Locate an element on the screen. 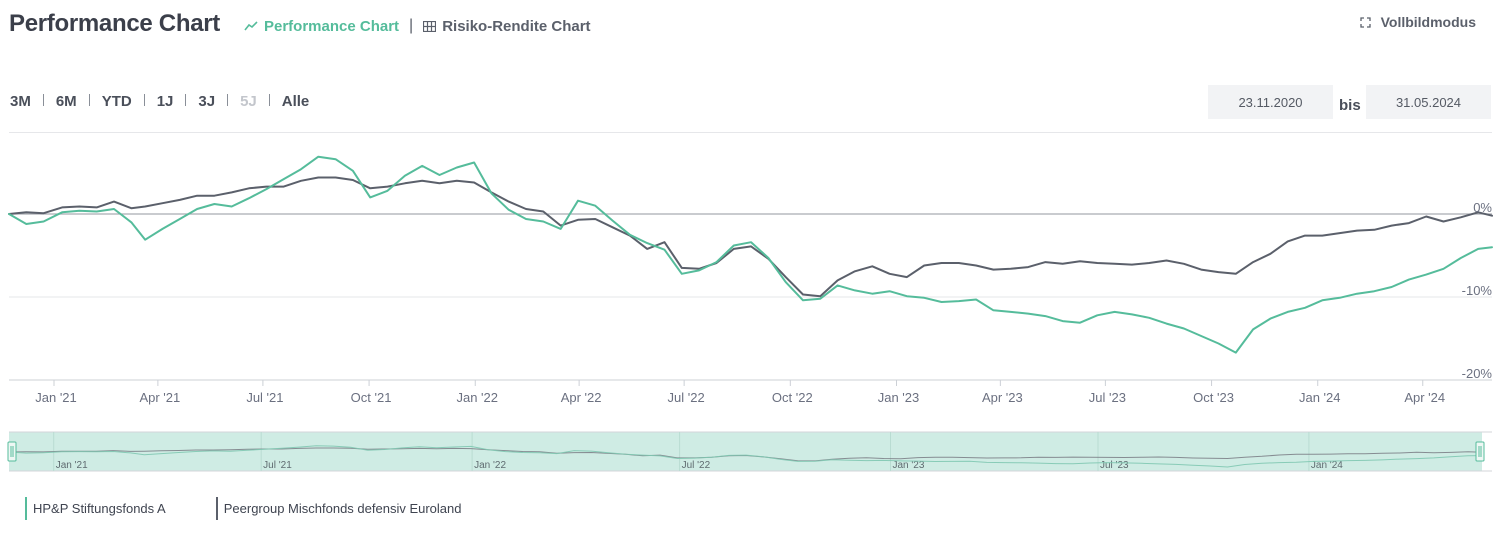 The height and width of the screenshot is (536, 1500). tab-performance-chart-label: Performance Chart is located at coordinates (332, 26).